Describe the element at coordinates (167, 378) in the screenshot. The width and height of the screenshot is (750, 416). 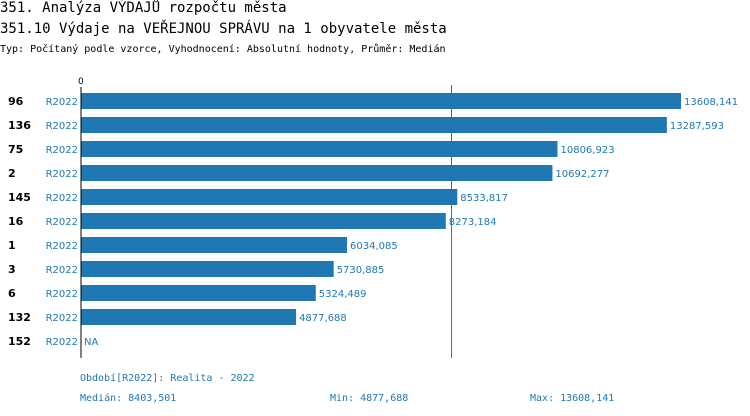
I see `period-legend: Období[R2022]: Realita - 2022` at that location.